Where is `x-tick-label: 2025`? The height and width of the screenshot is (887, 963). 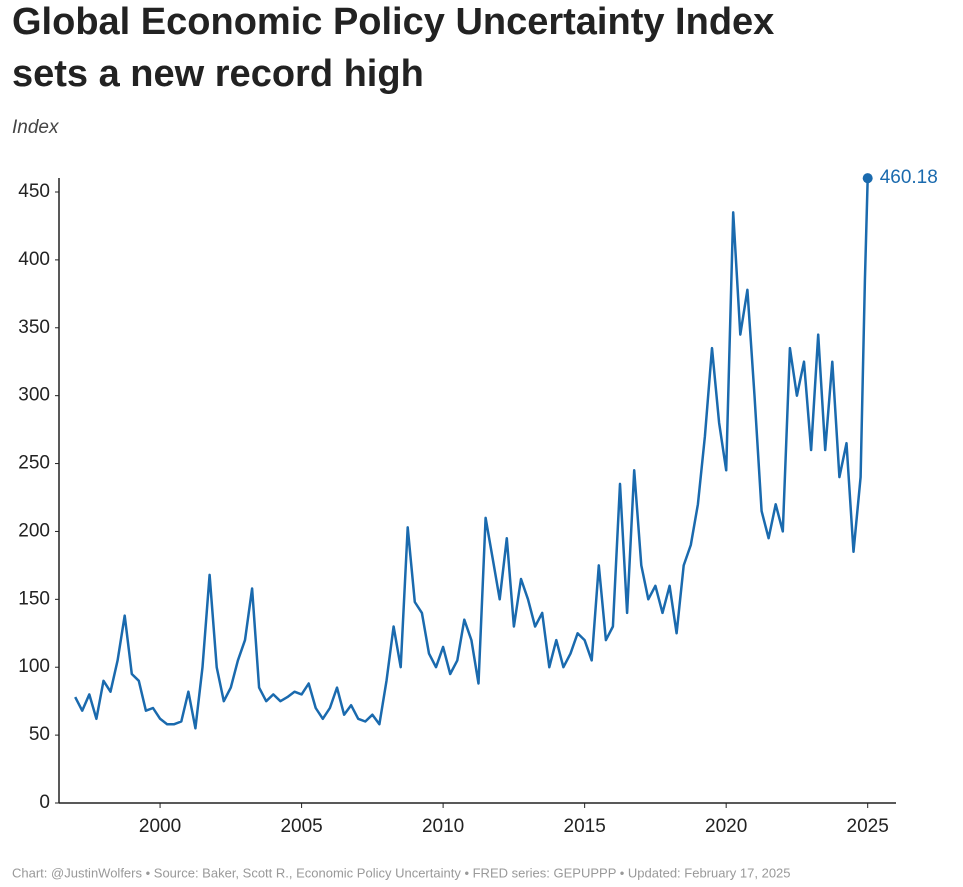 x-tick-label: 2025 is located at coordinates (868, 826).